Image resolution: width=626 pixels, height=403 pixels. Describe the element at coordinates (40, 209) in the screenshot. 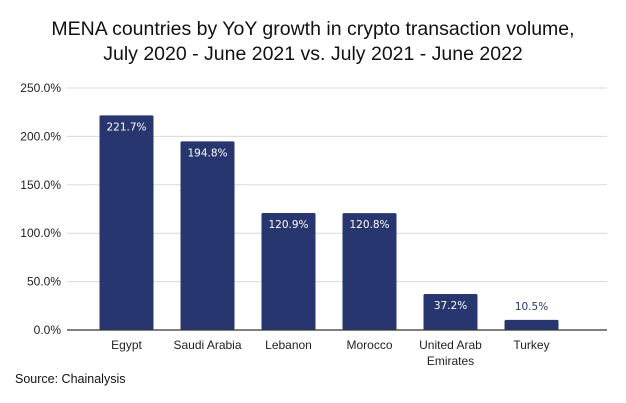

I see `y-axis-tick-labels: 0.0% 50.0% 100.0% 150.0% 200.0% 250.0%` at that location.